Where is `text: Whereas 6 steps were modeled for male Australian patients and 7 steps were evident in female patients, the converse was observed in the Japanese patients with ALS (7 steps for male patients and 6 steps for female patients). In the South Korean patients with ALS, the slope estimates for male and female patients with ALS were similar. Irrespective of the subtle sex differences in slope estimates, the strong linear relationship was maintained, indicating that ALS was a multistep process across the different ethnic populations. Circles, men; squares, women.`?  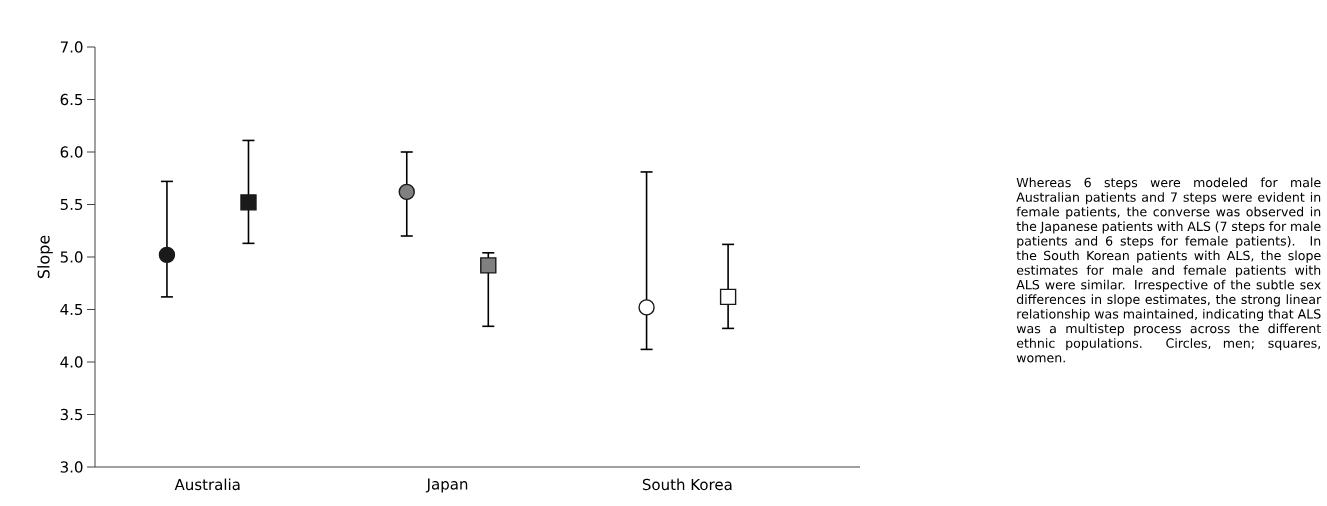
text: Whereas 6 steps were modeled for male Australian patients and 7 steps were evident in female patients, the converse was observed in the Japanese patients with ALS (7 steps for male patients and 6 steps for female patients). In the South Korean patients with ALS, the slope estimates for male and female patients with ALS were similar. Irrespective of the subtle sex differences in slope estimates, the strong linear relationship was maintained, indicating that ALS was a multistep process across the different ethnic populations. Circles, men; squares, women. is located at coordinates (1169, 270).